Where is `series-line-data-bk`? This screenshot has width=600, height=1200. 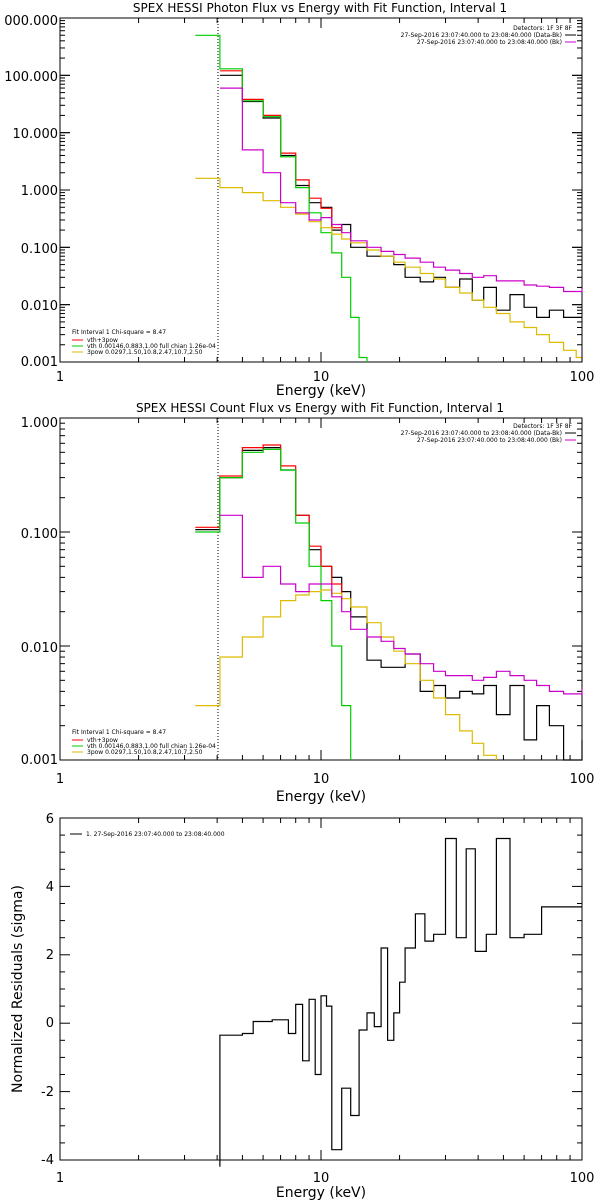 series-line-data-bk is located at coordinates (400, 196).